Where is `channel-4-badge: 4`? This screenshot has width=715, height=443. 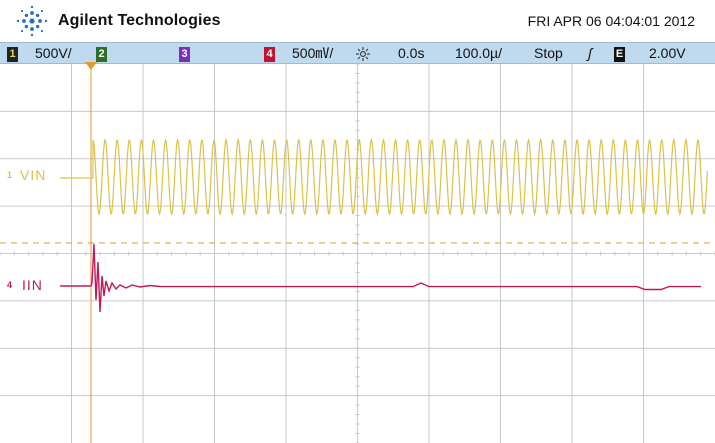
channel-4-badge: 4 is located at coordinates (269, 54).